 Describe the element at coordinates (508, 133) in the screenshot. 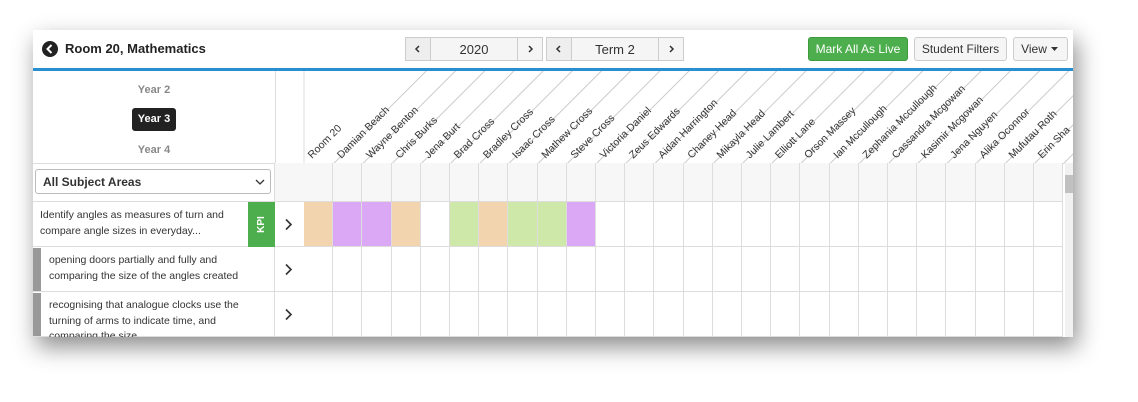

I see `student-name: Bradley Cross` at that location.